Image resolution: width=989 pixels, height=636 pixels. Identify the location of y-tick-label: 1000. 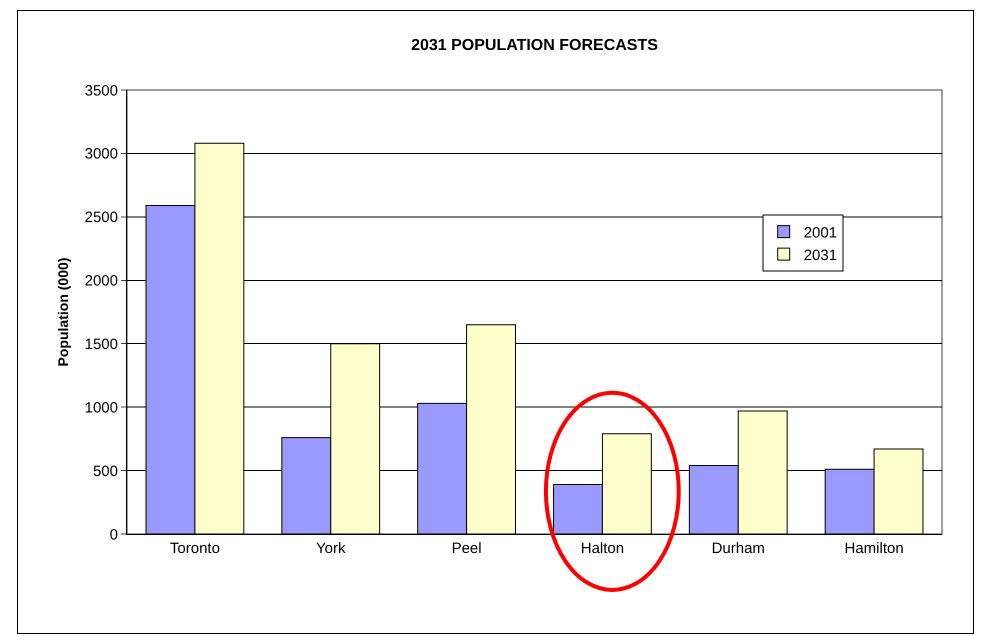
(101, 407).